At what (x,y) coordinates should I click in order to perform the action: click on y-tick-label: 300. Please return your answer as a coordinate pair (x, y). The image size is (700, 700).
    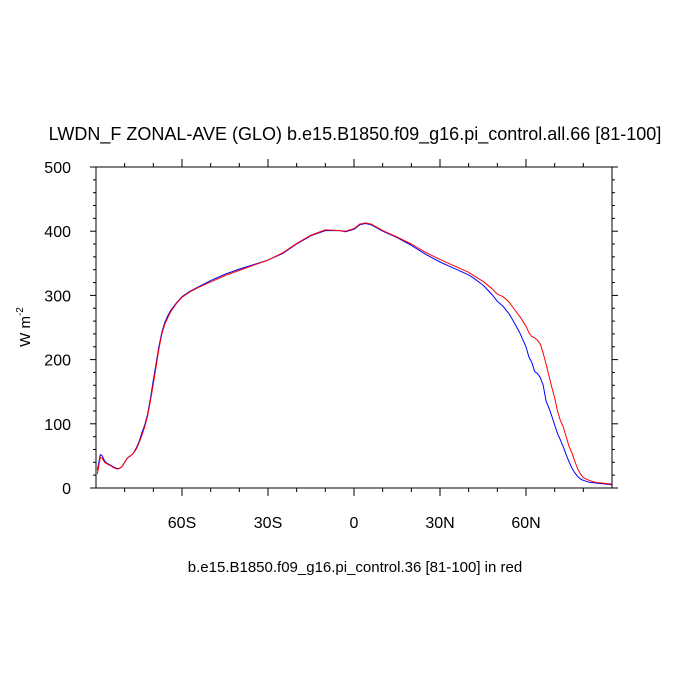
    Looking at the image, I should click on (57, 296).